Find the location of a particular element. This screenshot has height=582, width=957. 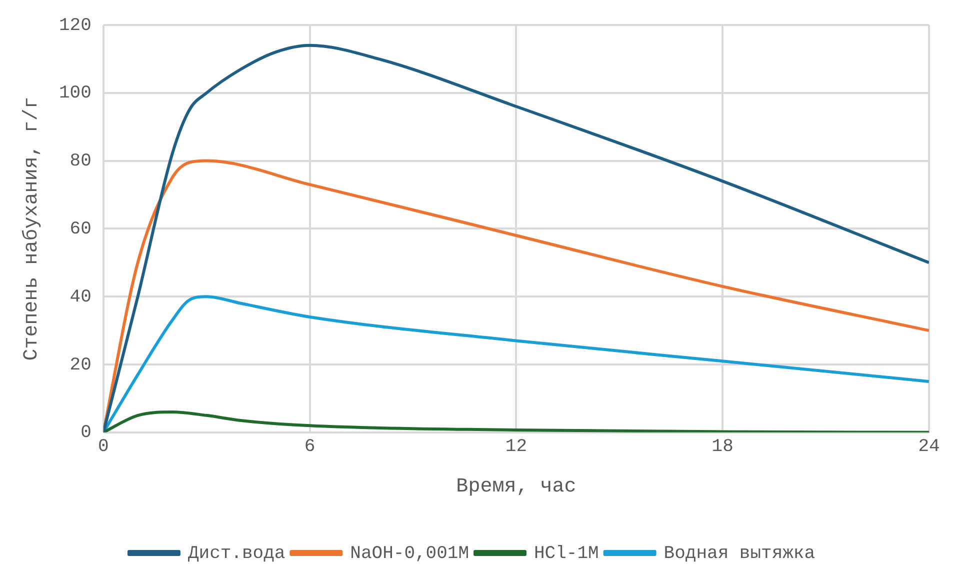

legend-label: Водная вытяжка is located at coordinates (740, 554).